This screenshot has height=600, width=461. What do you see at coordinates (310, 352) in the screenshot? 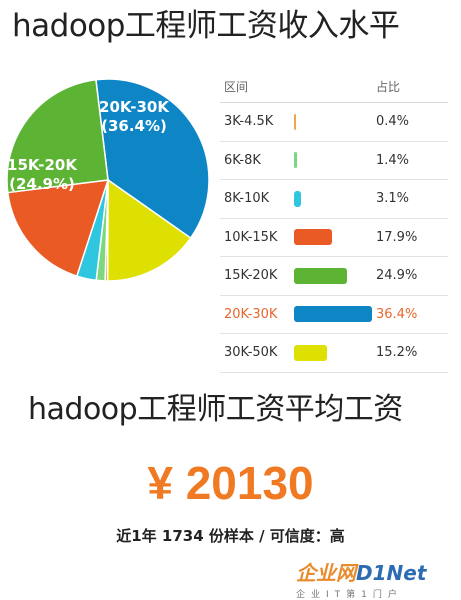
I see `share-bar-30K-50K` at bounding box center [310, 352].